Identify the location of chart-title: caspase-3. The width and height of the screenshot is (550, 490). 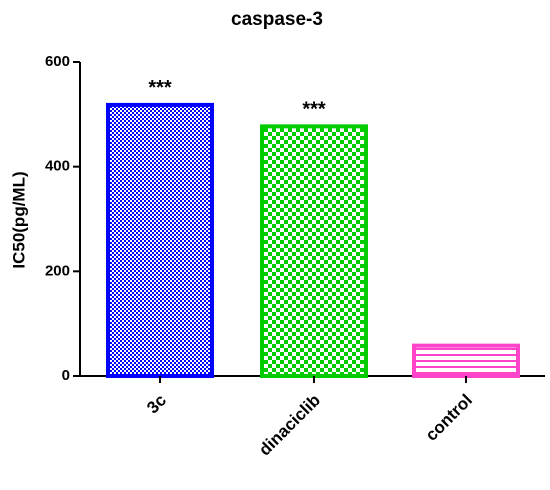
(277, 19).